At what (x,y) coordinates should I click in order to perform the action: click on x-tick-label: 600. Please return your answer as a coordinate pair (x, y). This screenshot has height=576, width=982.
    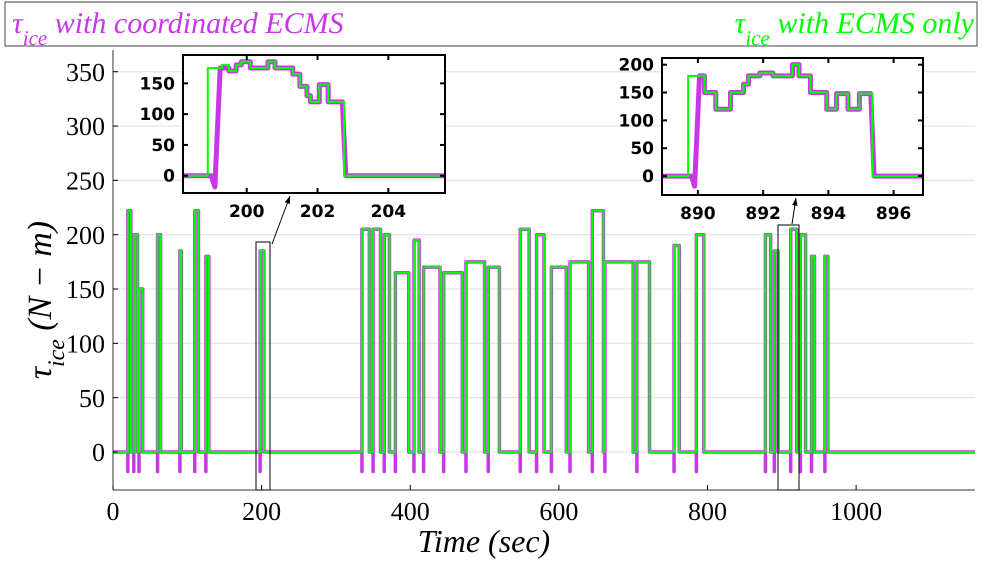
    Looking at the image, I should click on (558, 511).